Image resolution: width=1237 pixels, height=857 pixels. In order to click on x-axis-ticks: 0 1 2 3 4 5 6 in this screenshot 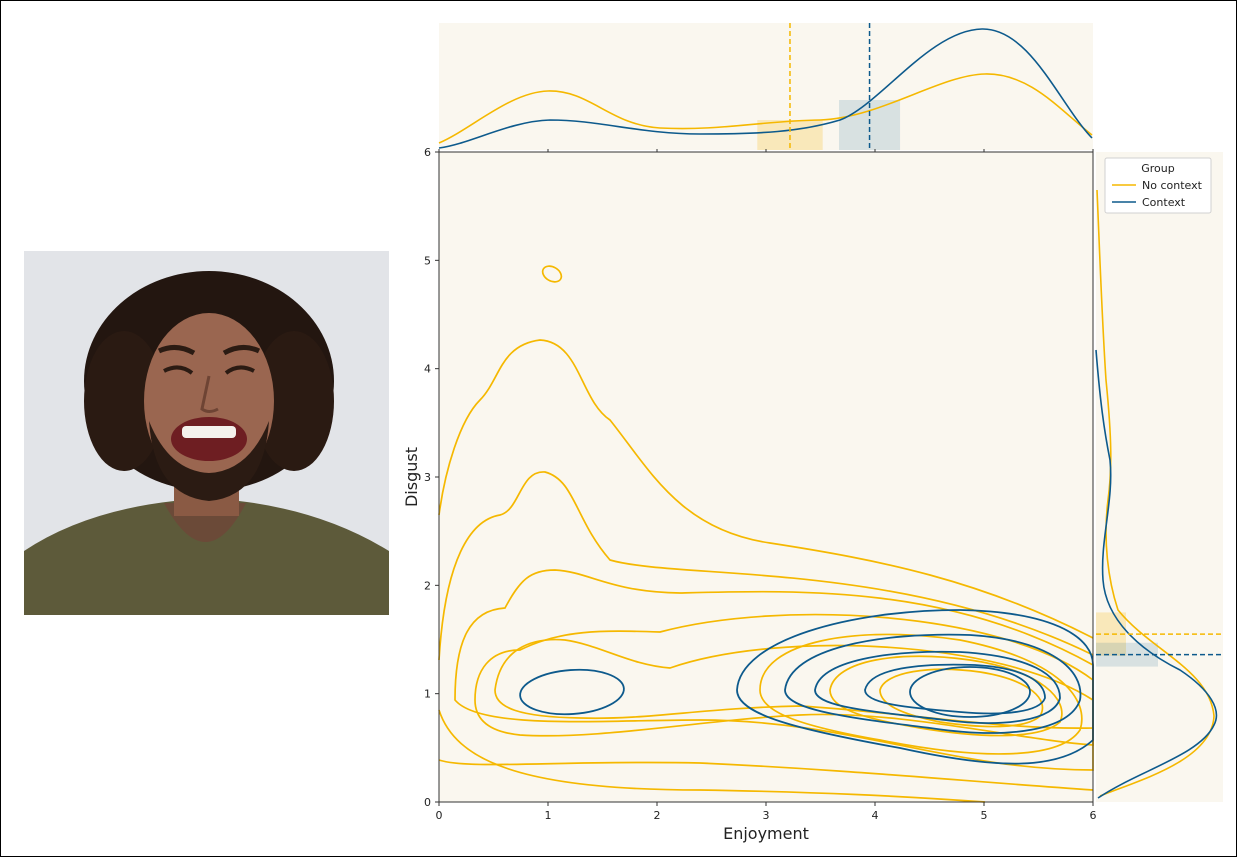, I will do `click(766, 812)`.